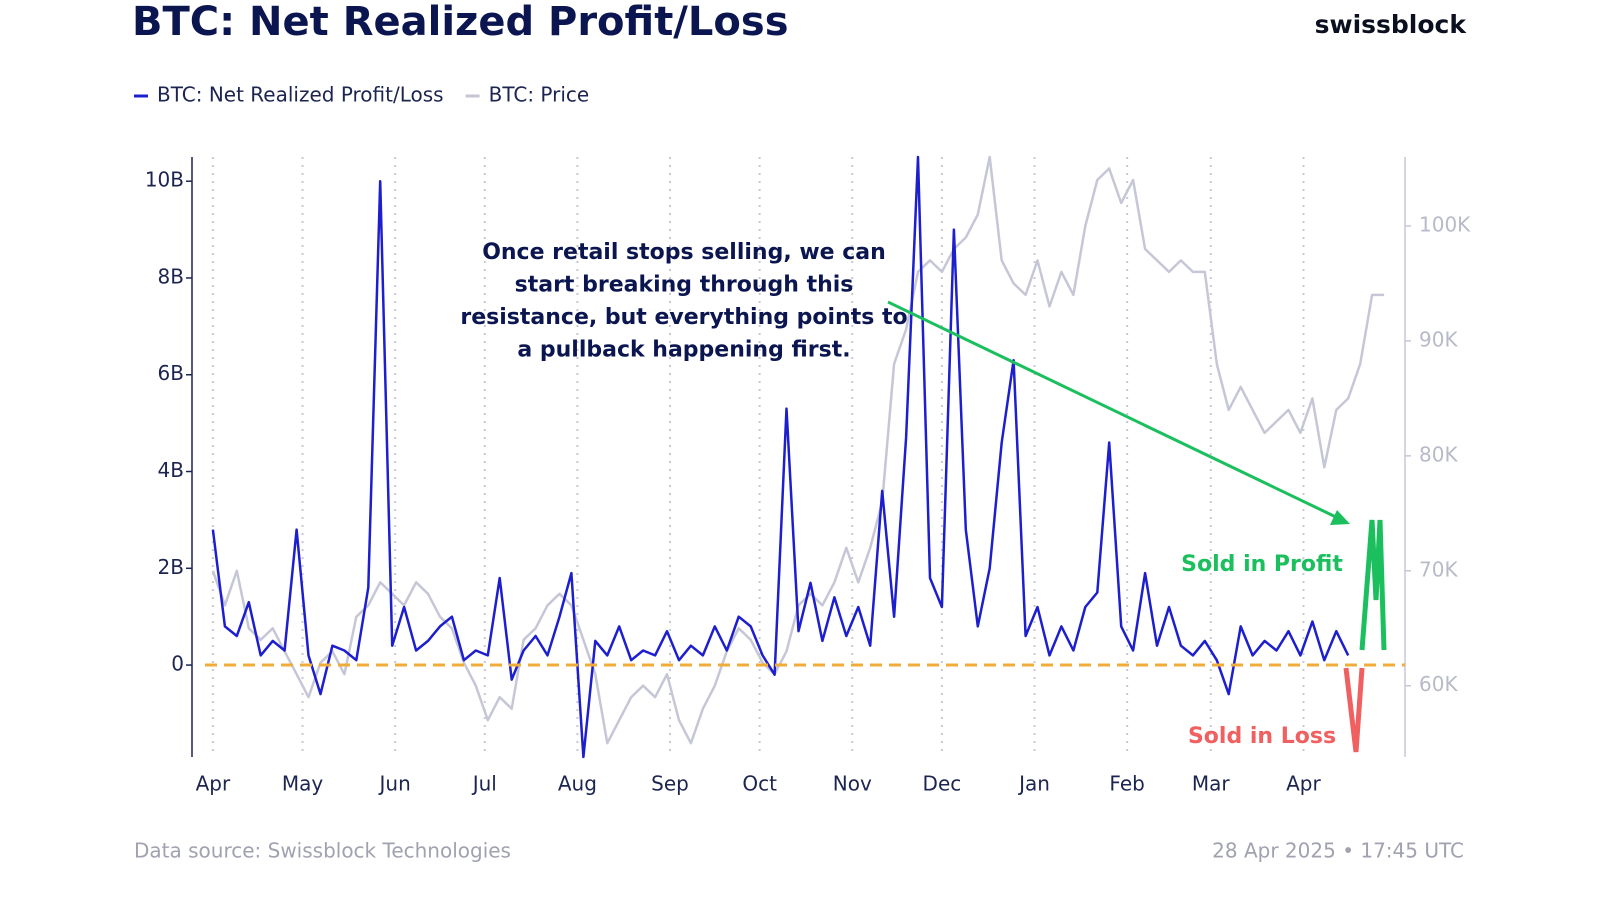  What do you see at coordinates (1438, 454) in the screenshot?
I see `y2-tick-label: 80K` at bounding box center [1438, 454].